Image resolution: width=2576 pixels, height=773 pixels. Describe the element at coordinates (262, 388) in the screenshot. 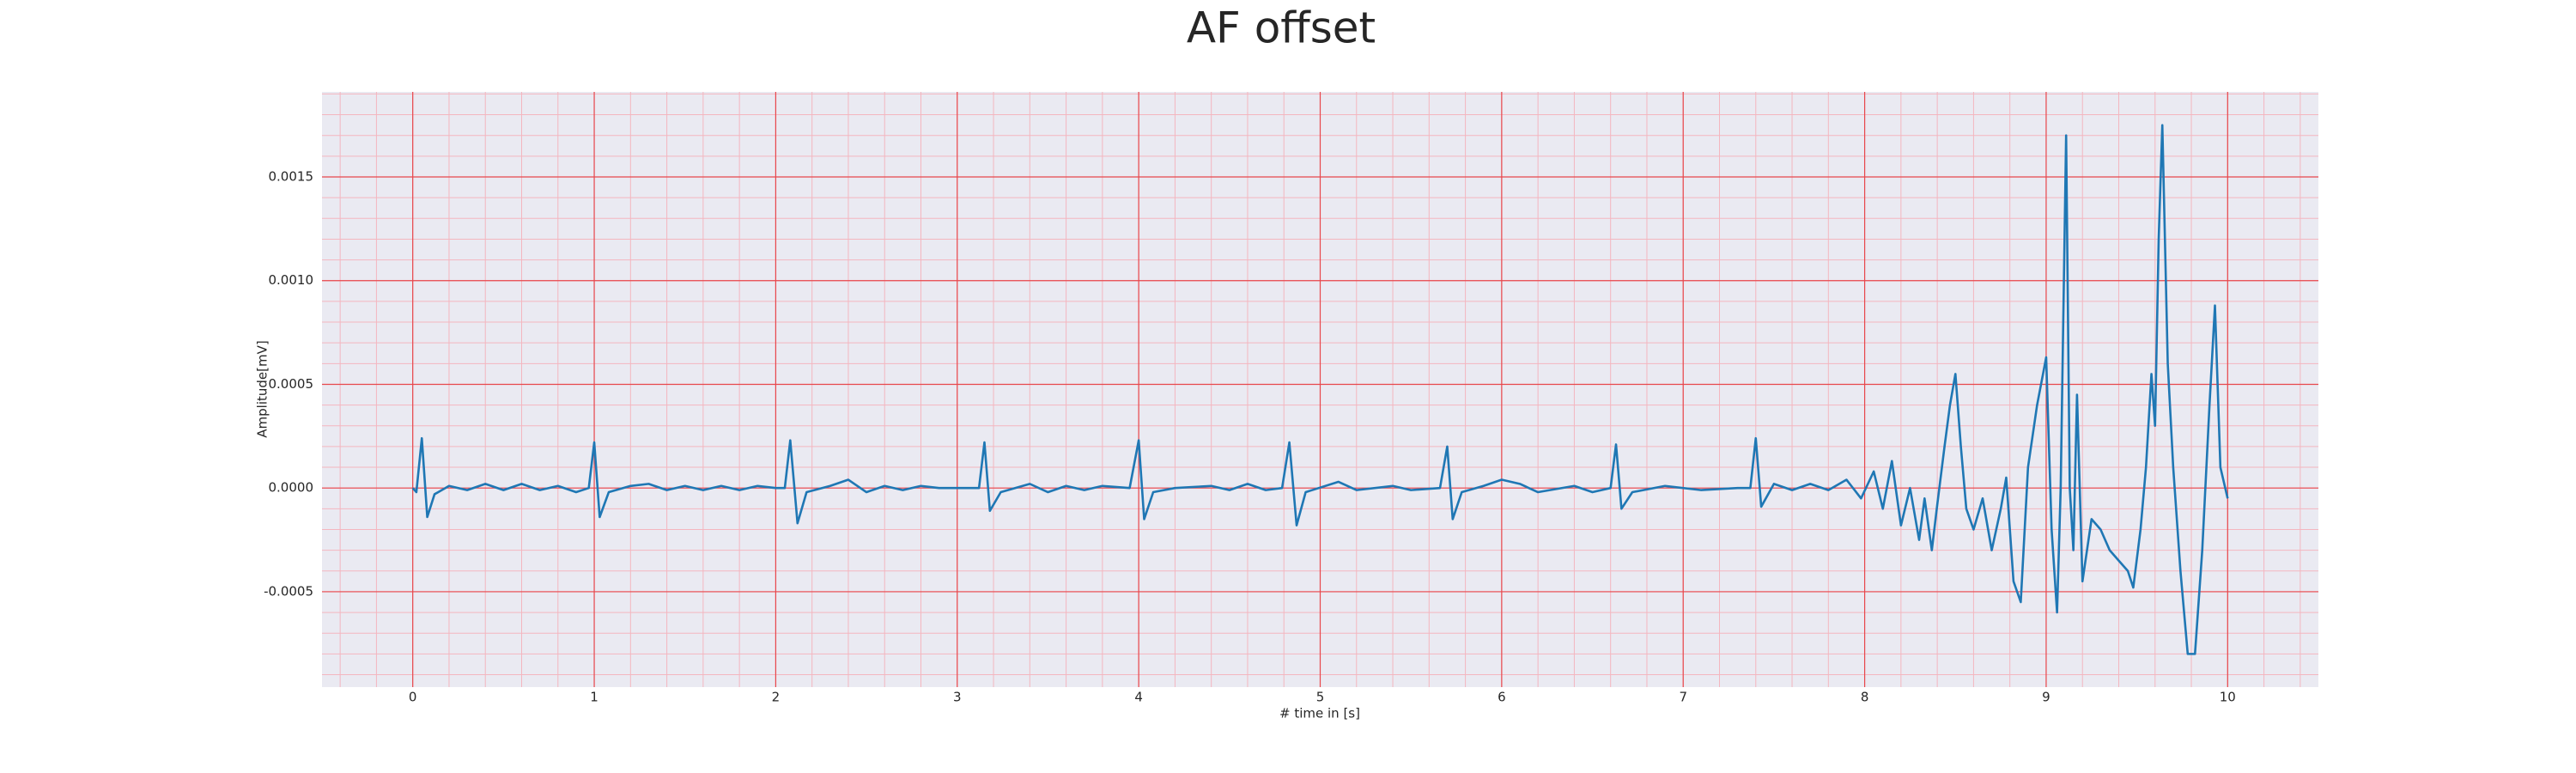

I see `y-axis-label: Amplitude[mV]` at that location.